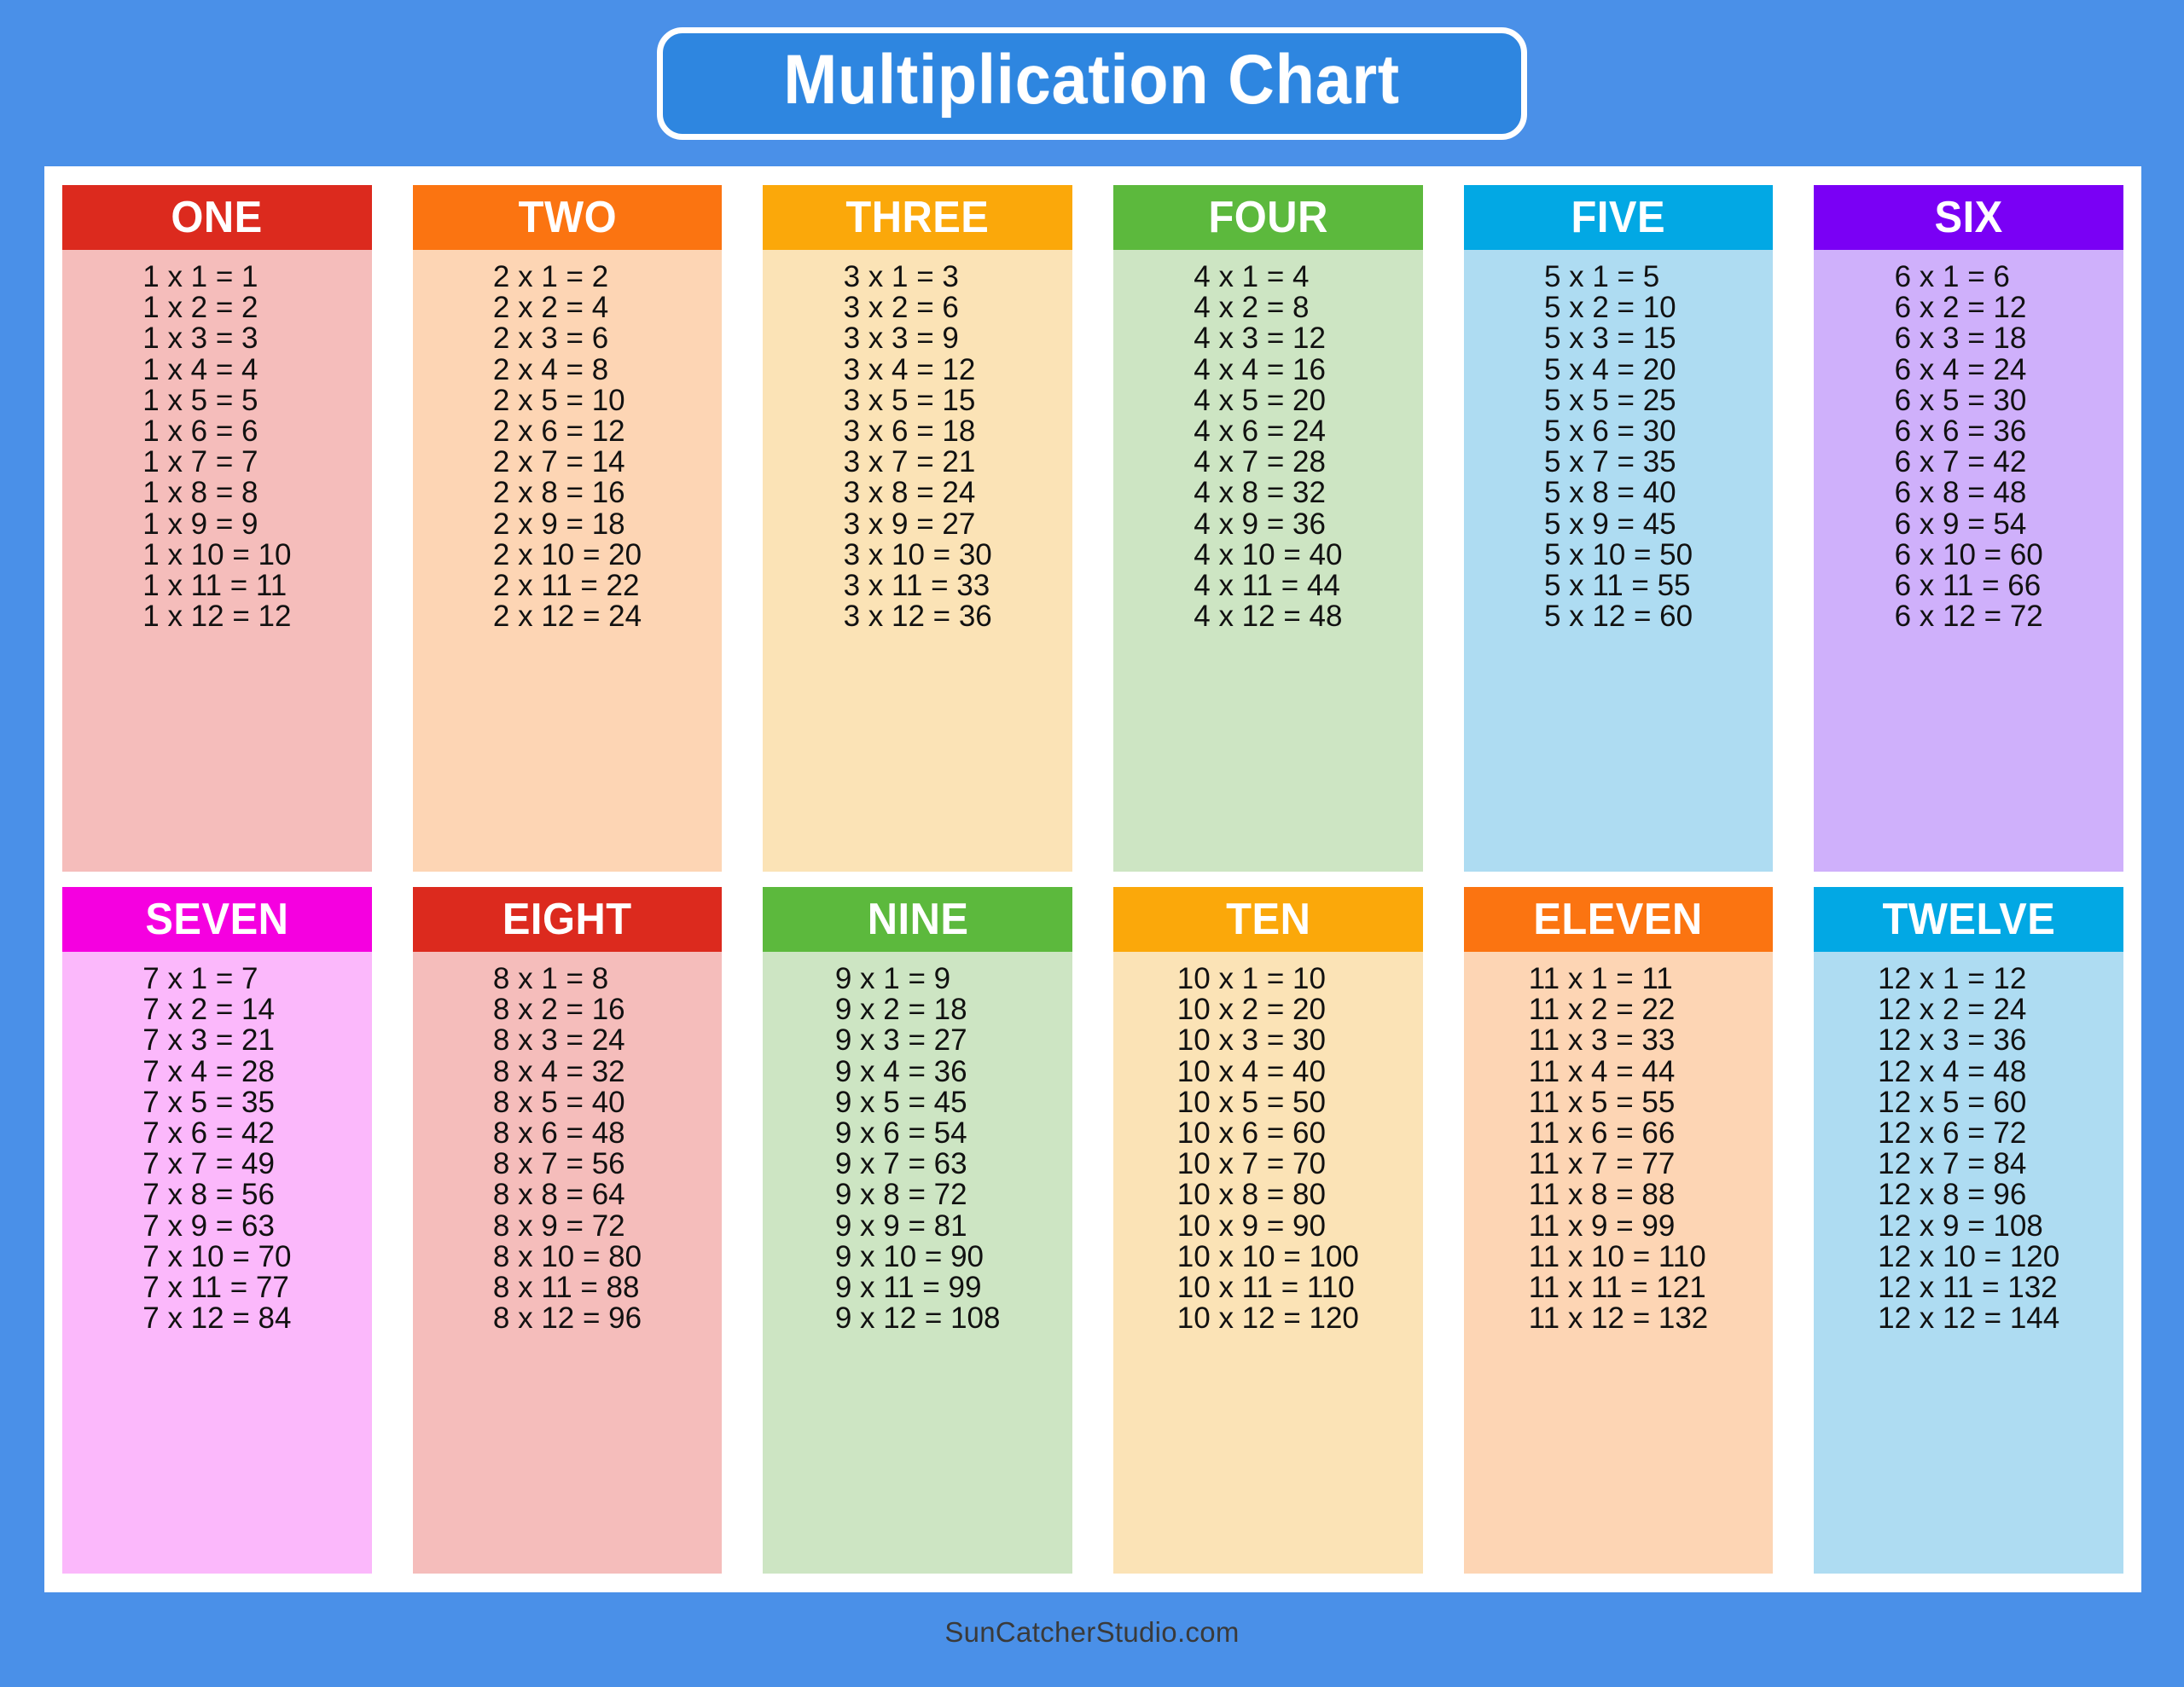 This screenshot has height=1687, width=2184. What do you see at coordinates (209, 1164) in the screenshot?
I see `fact-row: 7 x 7 = 49` at bounding box center [209, 1164].